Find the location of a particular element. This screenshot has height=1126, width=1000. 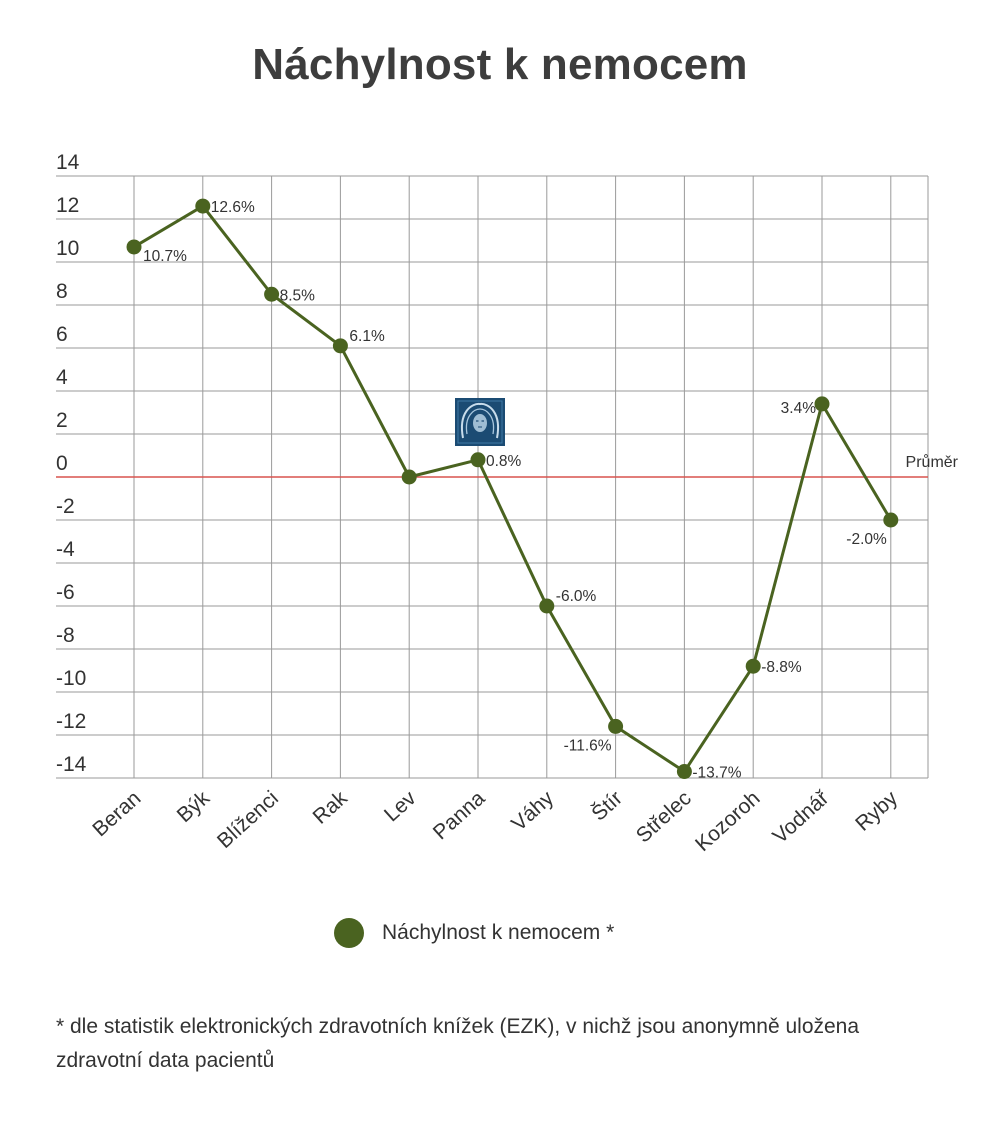

legend: Náchylnost k nemocem * is located at coordinates (474, 933).